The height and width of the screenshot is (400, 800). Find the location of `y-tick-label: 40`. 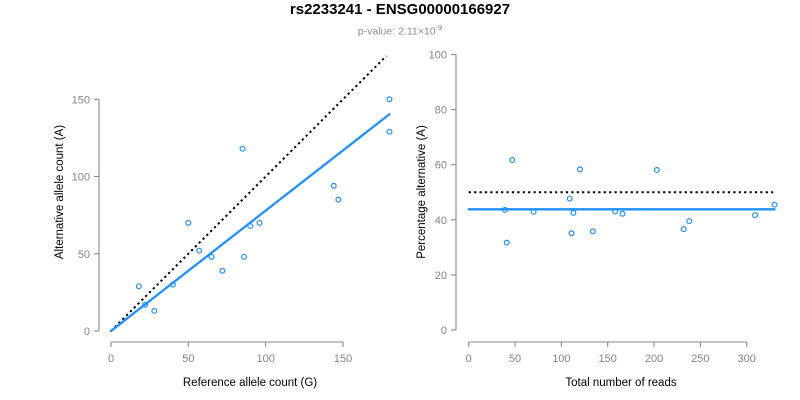

y-tick-label: 40 is located at coordinates (441, 221).